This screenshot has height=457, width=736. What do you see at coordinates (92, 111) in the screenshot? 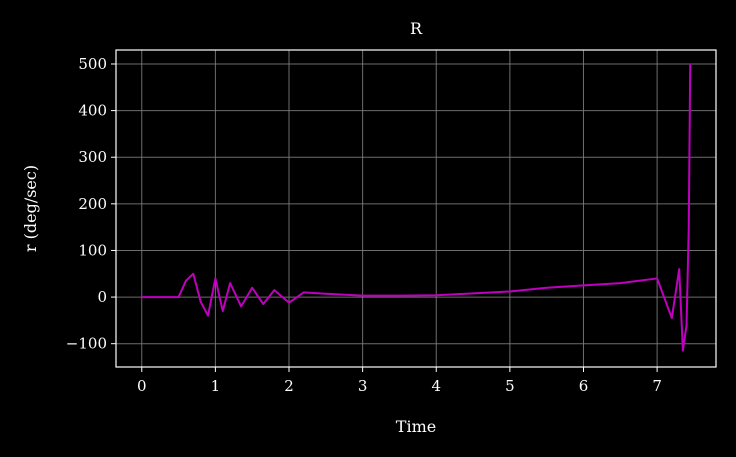
I see `y-tick-label: 400` at bounding box center [92, 111].